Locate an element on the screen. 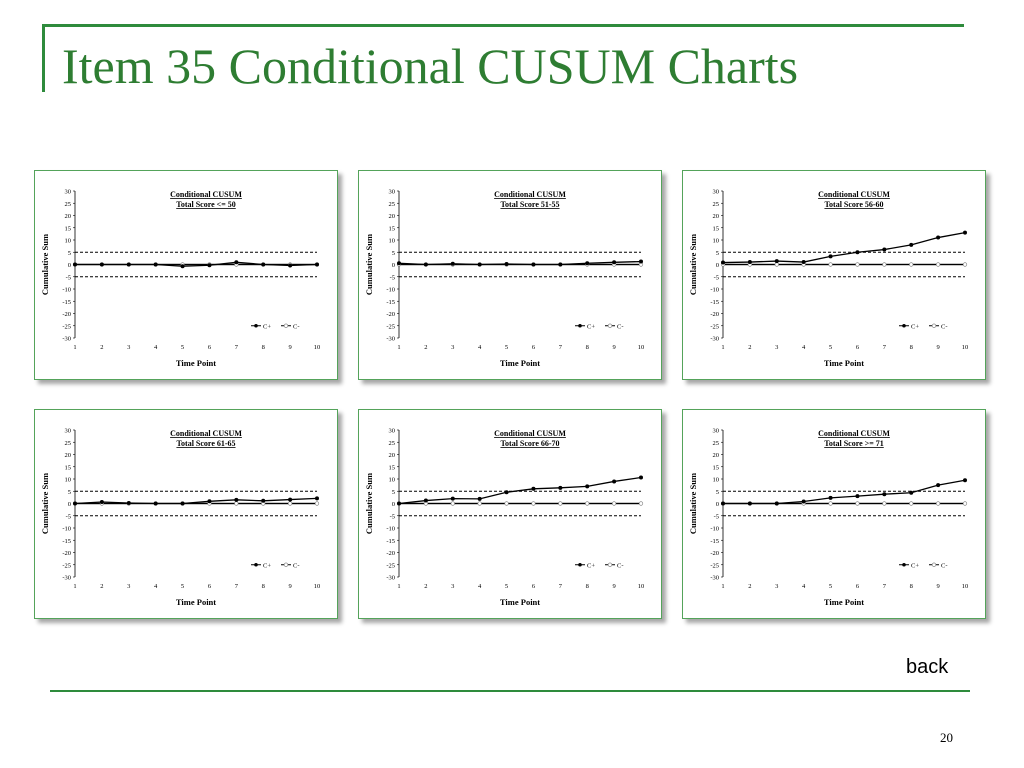 The height and width of the screenshot is (768, 1024). y-tick-label: -20 is located at coordinates (66, 314).